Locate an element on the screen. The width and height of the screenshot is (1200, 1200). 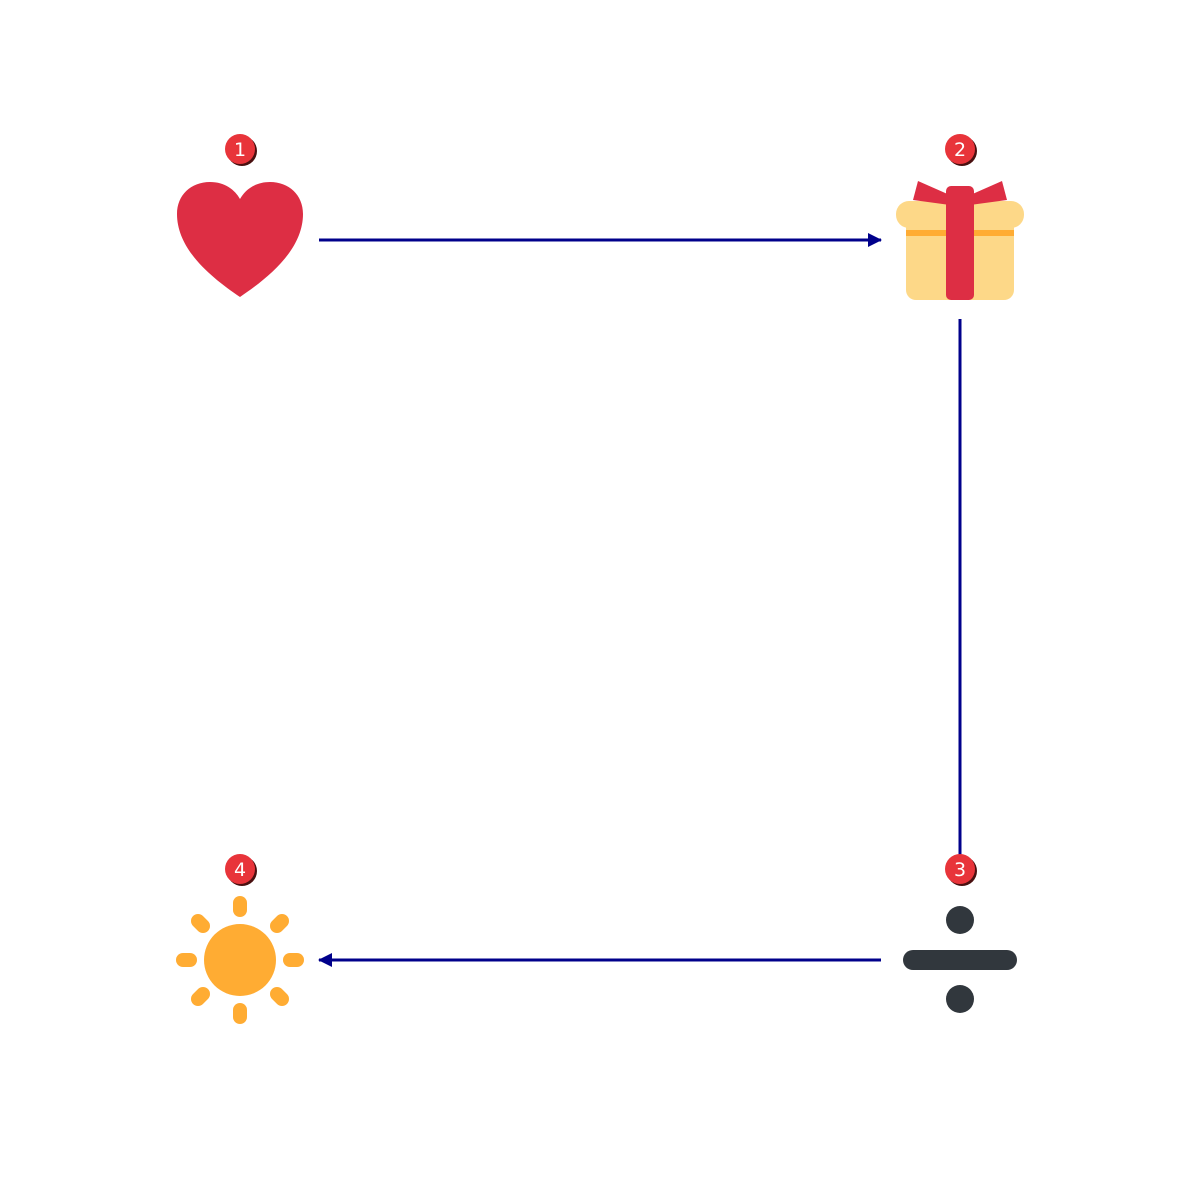
heart-icon is located at coordinates (240, 239).